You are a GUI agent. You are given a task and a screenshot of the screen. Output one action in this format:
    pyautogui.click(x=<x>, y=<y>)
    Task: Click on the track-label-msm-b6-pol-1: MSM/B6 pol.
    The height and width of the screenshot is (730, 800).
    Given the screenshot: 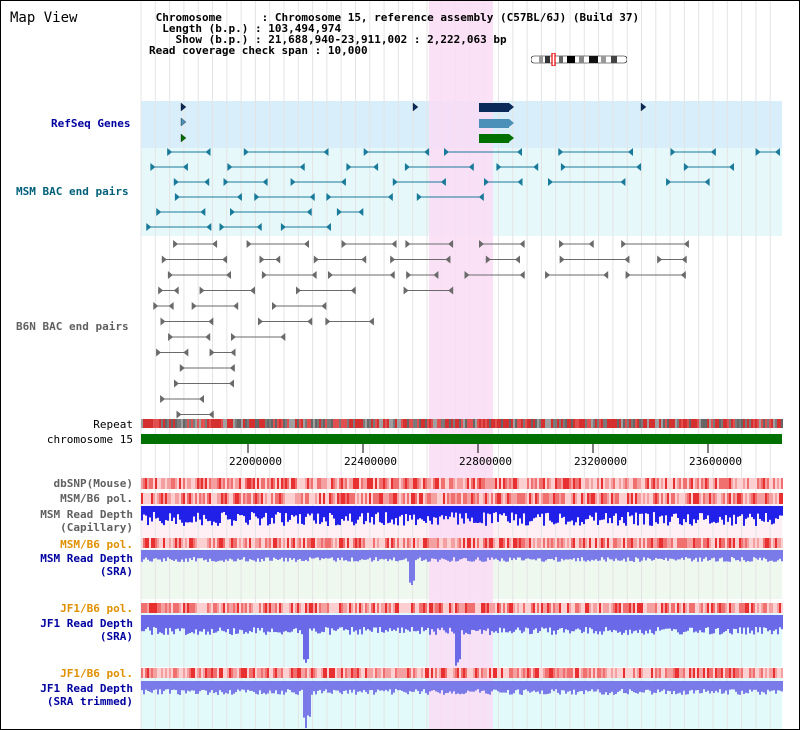 What is the action you would take?
    pyautogui.click(x=96, y=498)
    